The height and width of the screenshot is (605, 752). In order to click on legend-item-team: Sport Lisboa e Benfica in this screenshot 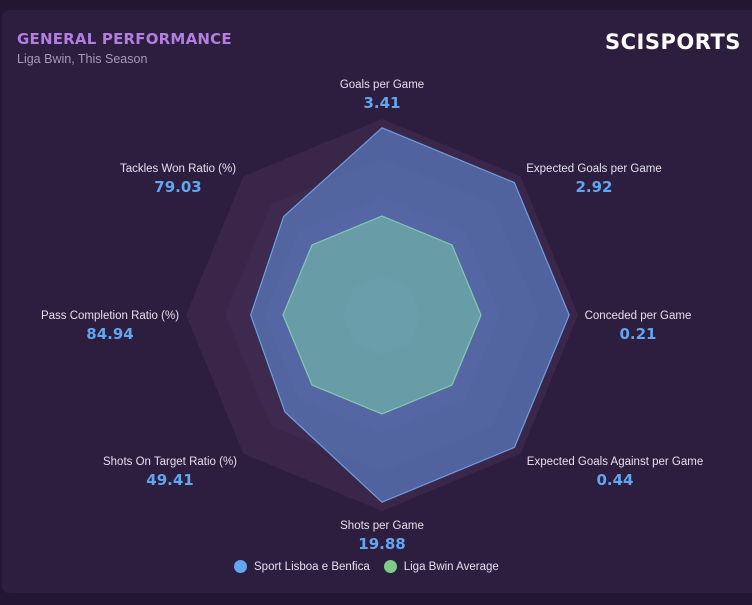, I will do `click(302, 566)`.